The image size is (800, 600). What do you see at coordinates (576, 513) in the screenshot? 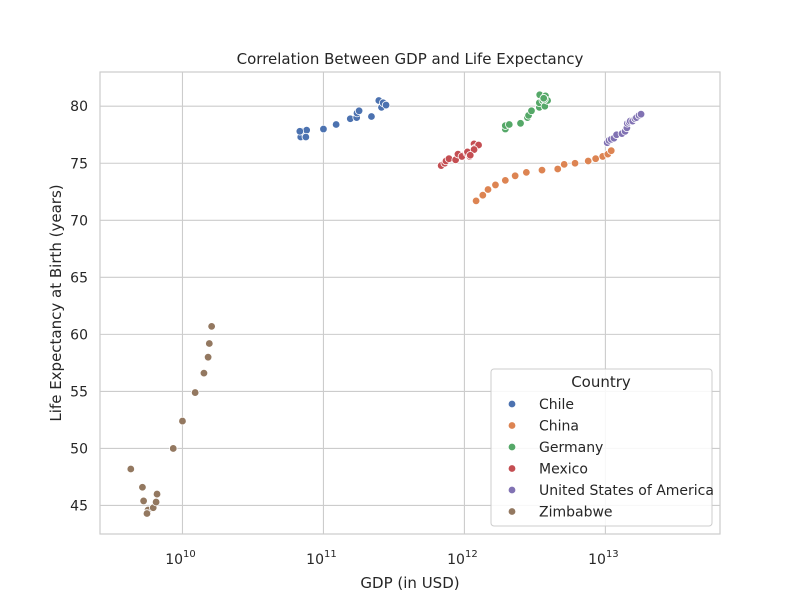
I see `legend-label: Zimbabwe` at bounding box center [576, 513].